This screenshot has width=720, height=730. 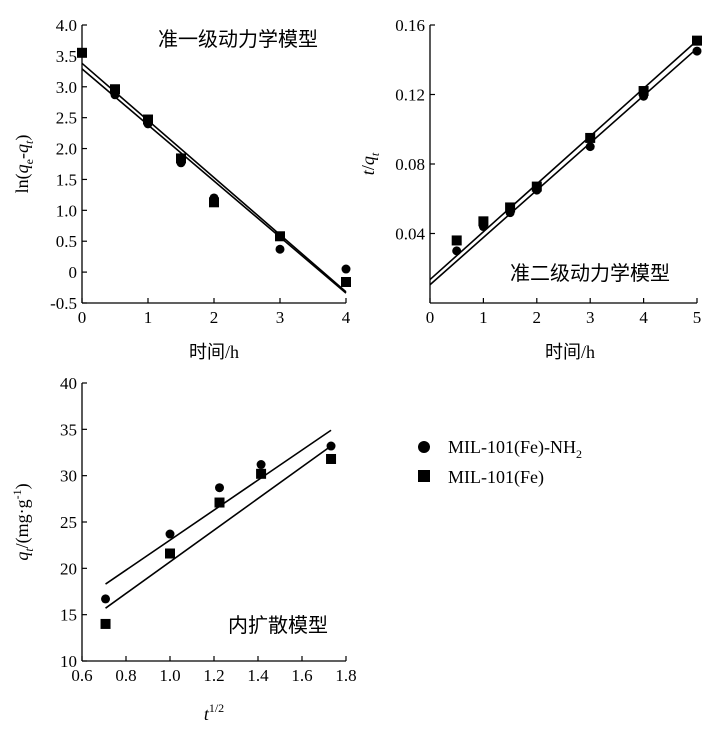 What do you see at coordinates (410, 25) in the screenshot?
I see `y-tick-label: 0.16` at bounding box center [410, 25].